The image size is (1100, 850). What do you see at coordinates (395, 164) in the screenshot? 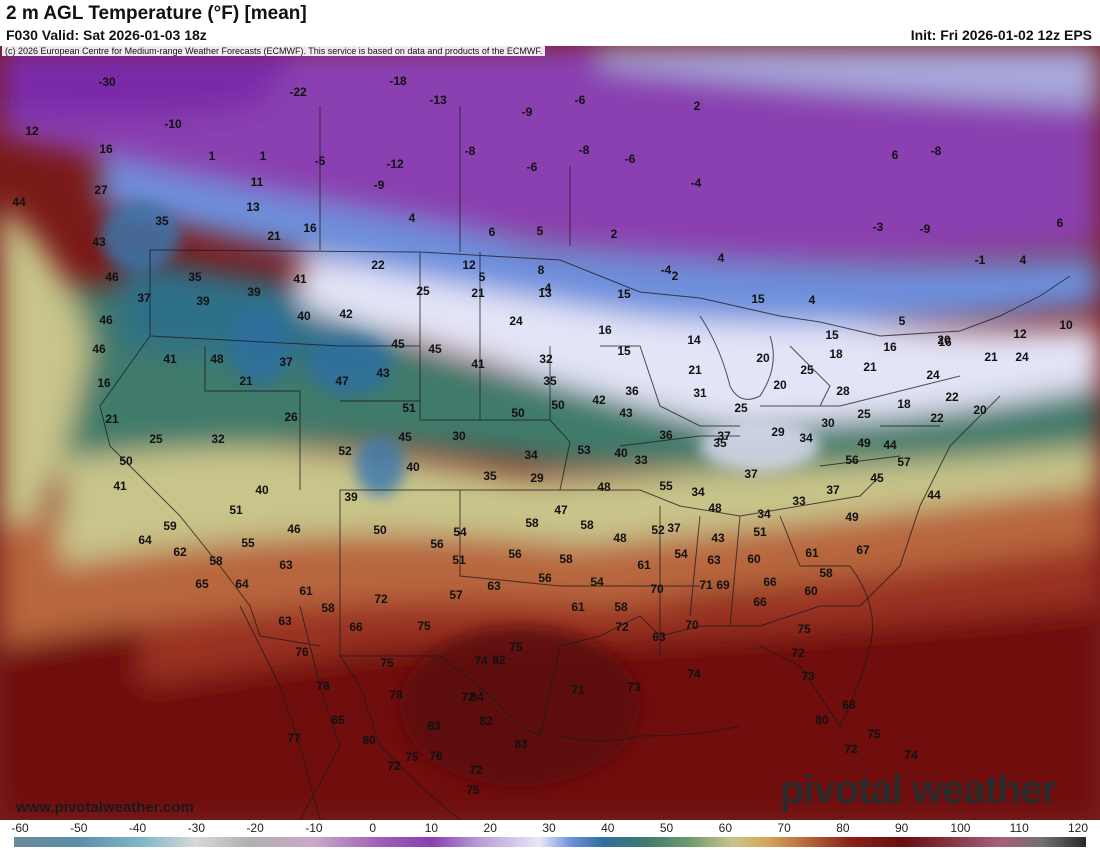
I see `temperature-value: -12` at bounding box center [395, 164].